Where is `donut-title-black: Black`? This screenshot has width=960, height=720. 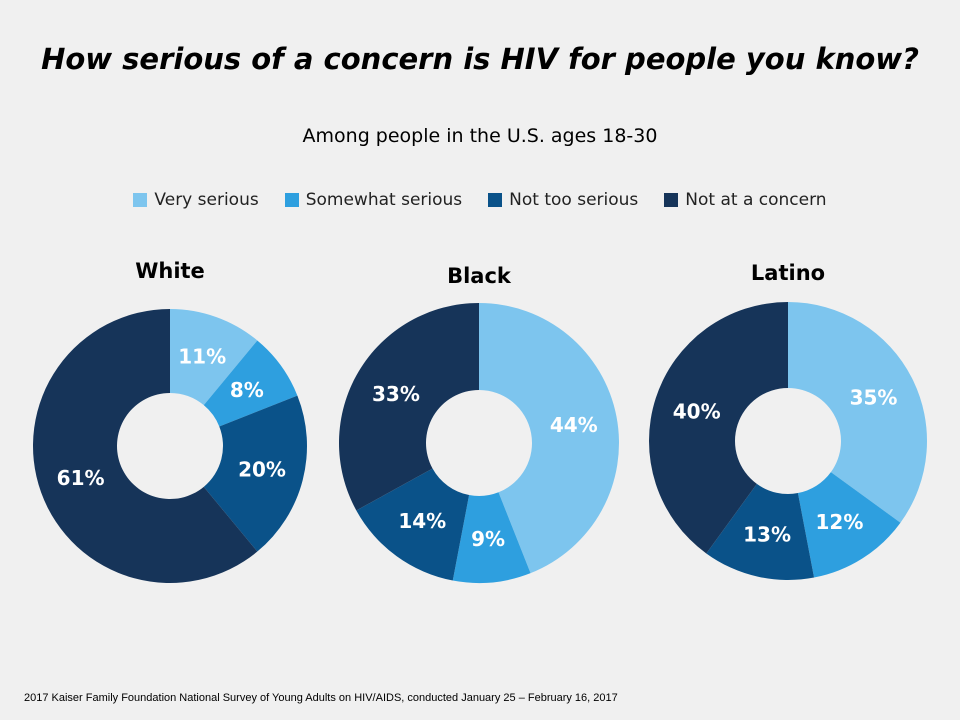
donut-title-black: Black is located at coordinates (479, 276).